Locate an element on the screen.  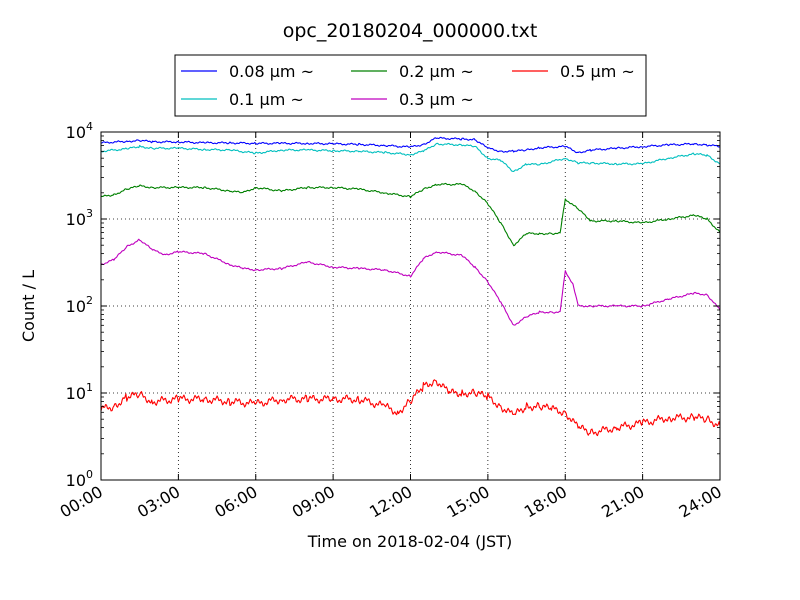
y-tick-label: 10⁴ is located at coordinates (79, 131).